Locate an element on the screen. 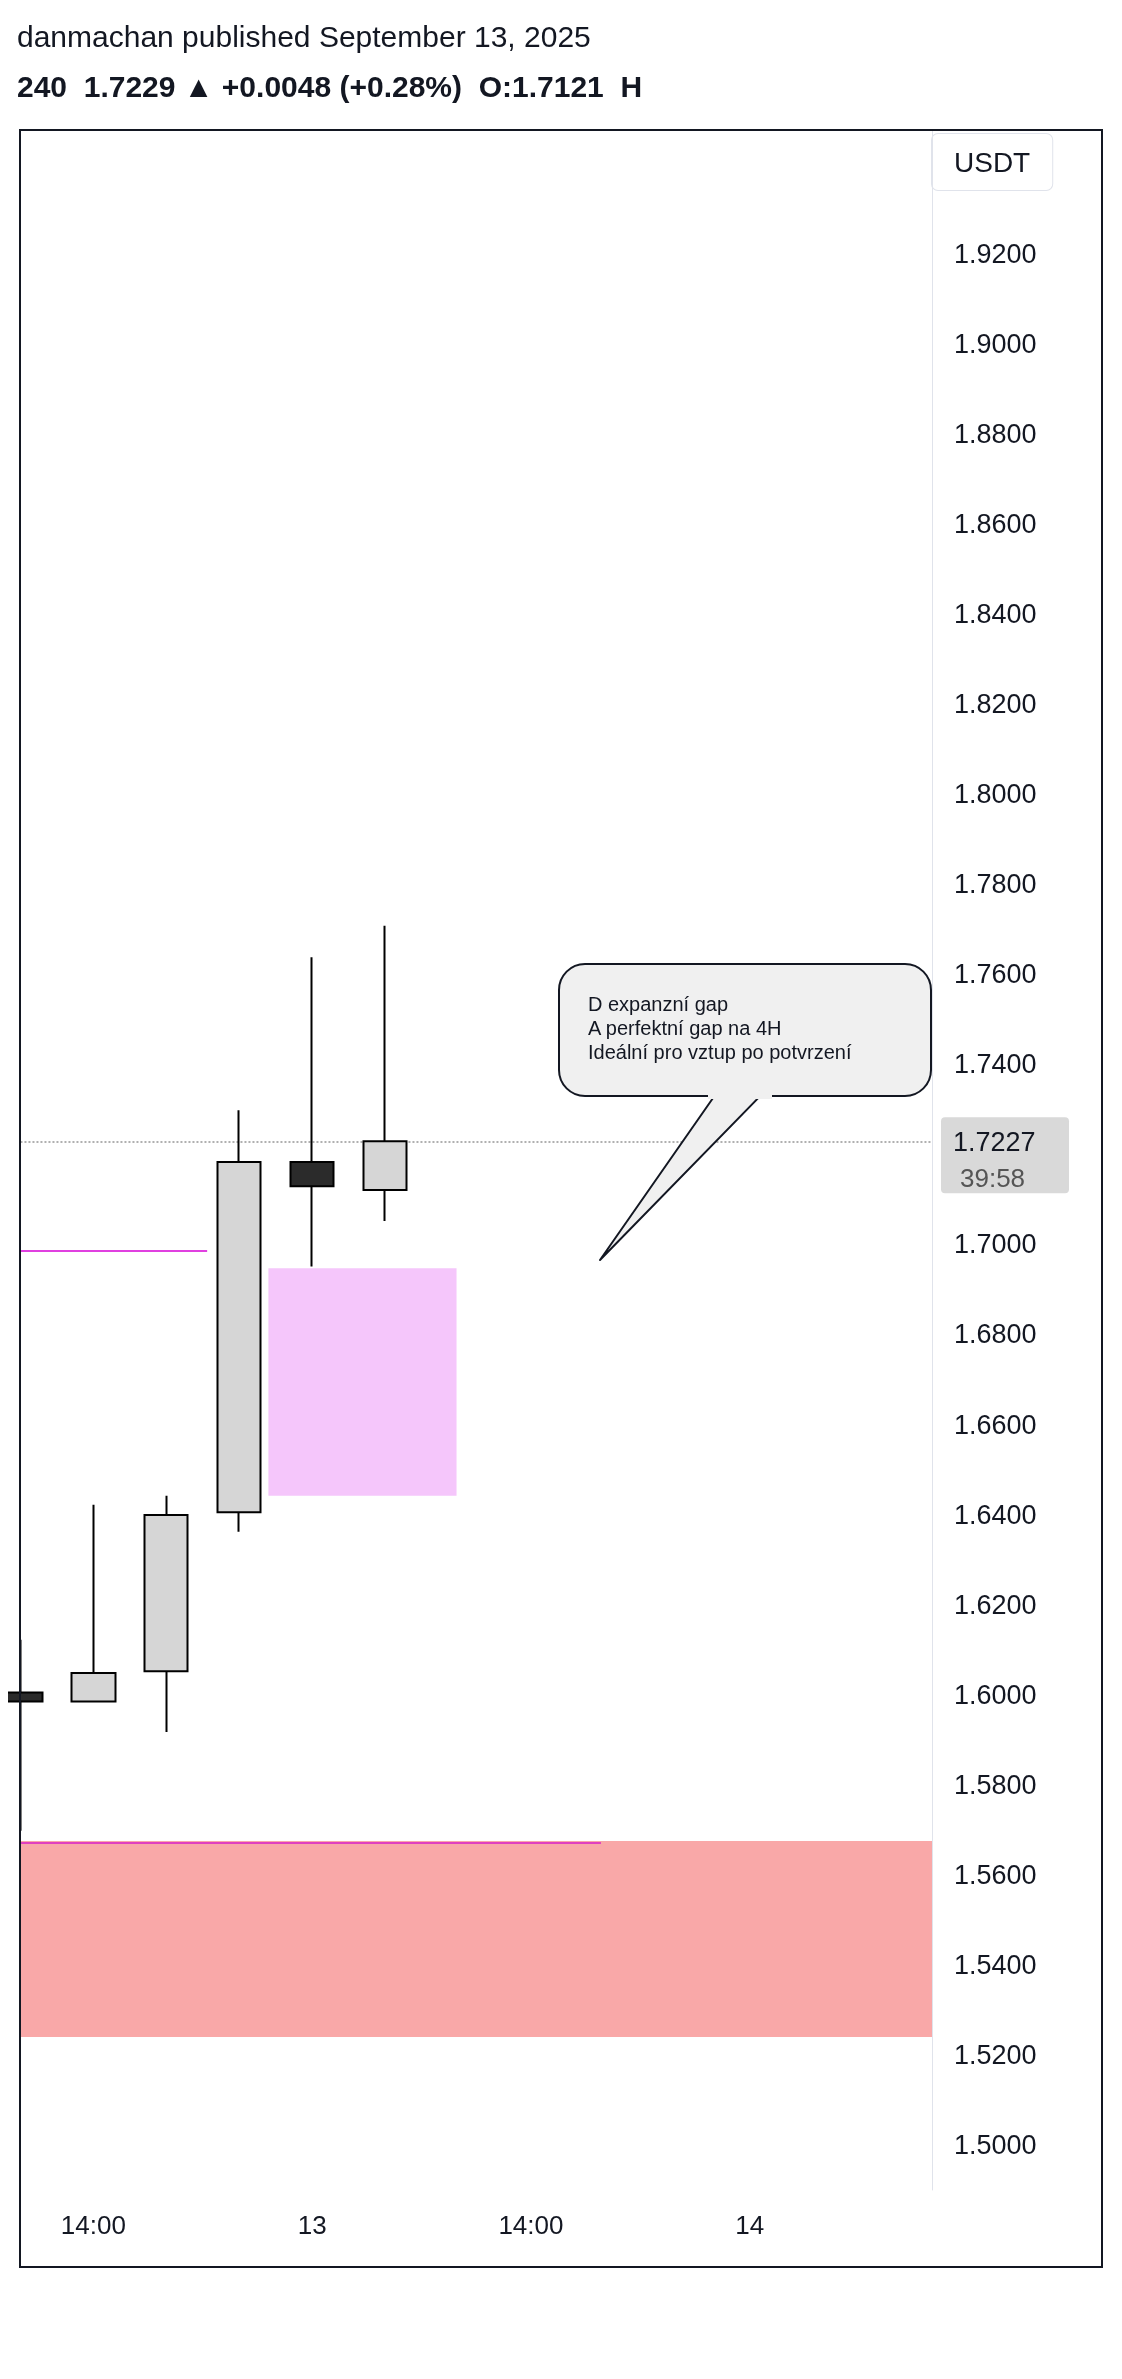  y-tick-label: 1.7800 is located at coordinates (995, 884).